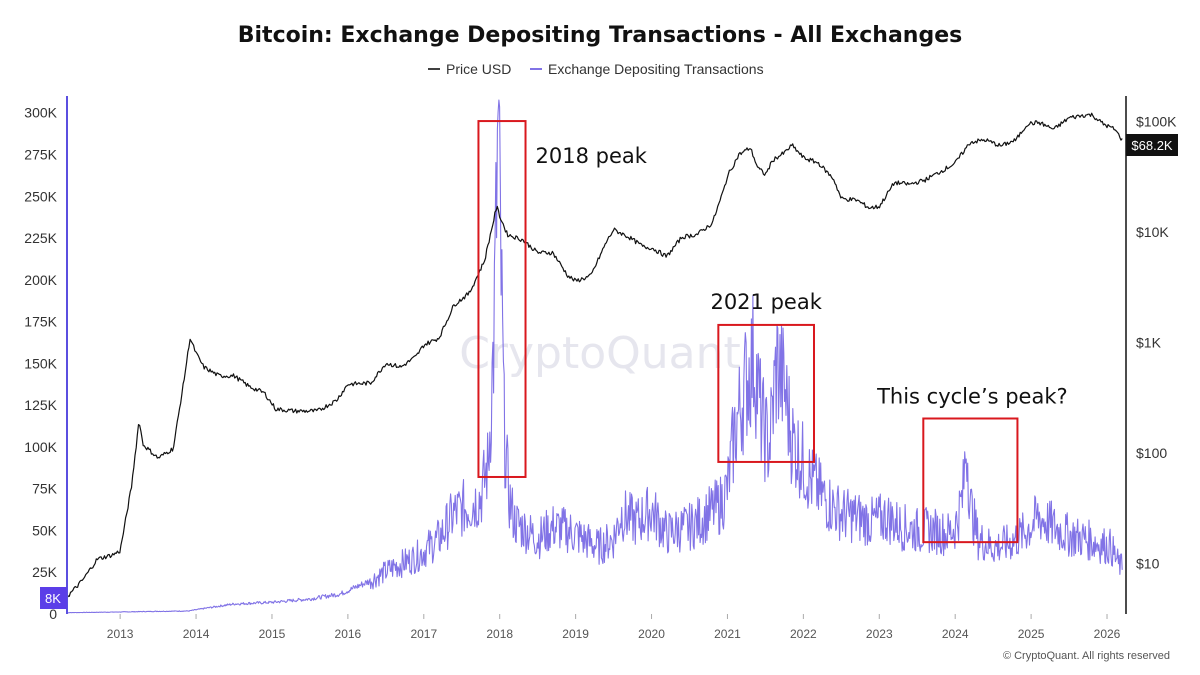 The height and width of the screenshot is (675, 1200). I want to click on right-tick-label: $1K, so click(1149, 343).